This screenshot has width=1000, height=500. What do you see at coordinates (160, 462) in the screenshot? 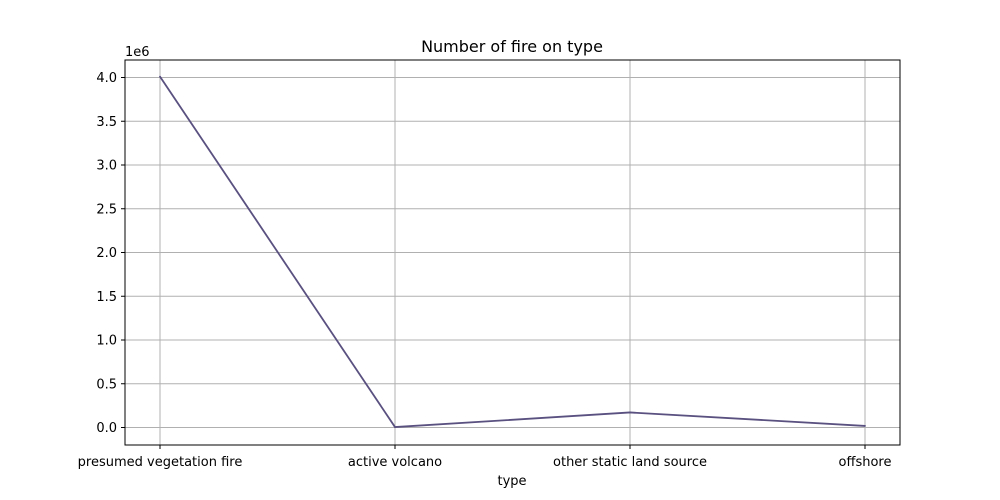
I see `x-tick-label: presumed vegetation fire` at bounding box center [160, 462].